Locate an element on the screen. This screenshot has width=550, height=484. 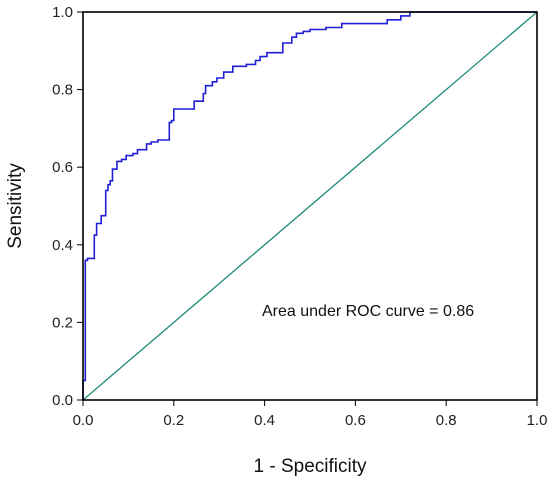
y-tick-label: 1.0 is located at coordinates (62, 12).